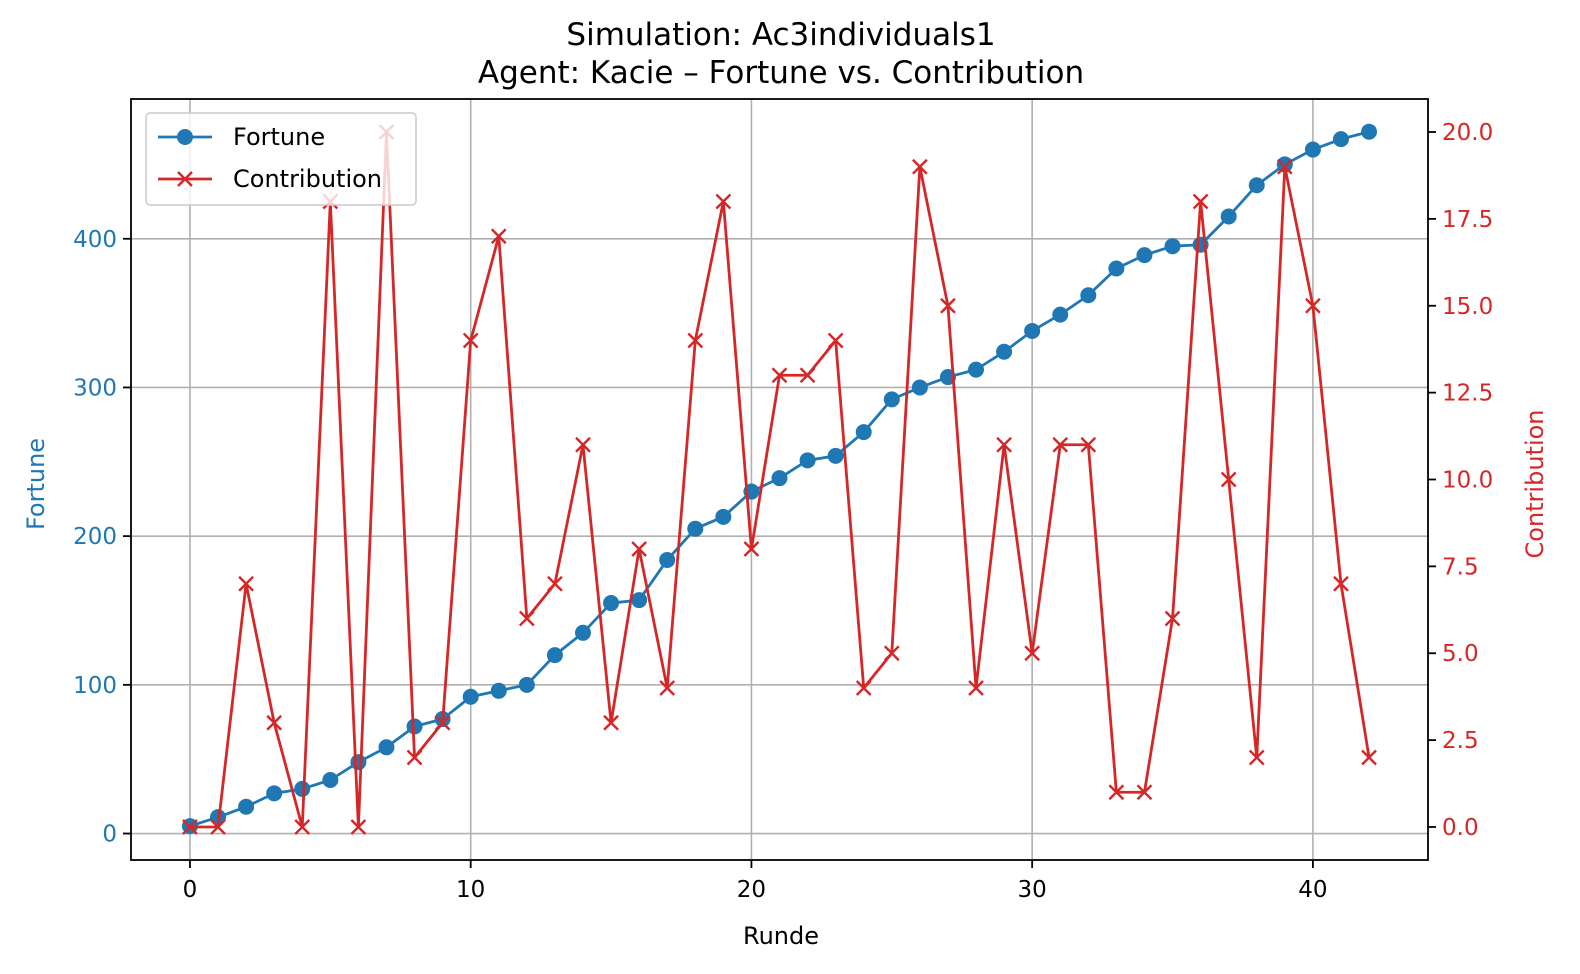  What do you see at coordinates (95, 686) in the screenshot?
I see `y-left-tick-label-1: 100` at bounding box center [95, 686].